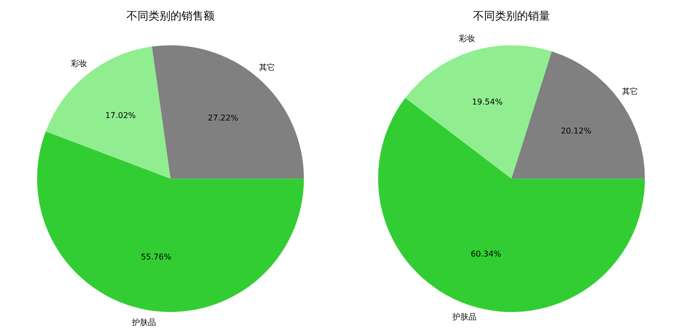 This screenshot has height=334, width=683. I want to click on data-label: 55.76%, so click(156, 257).